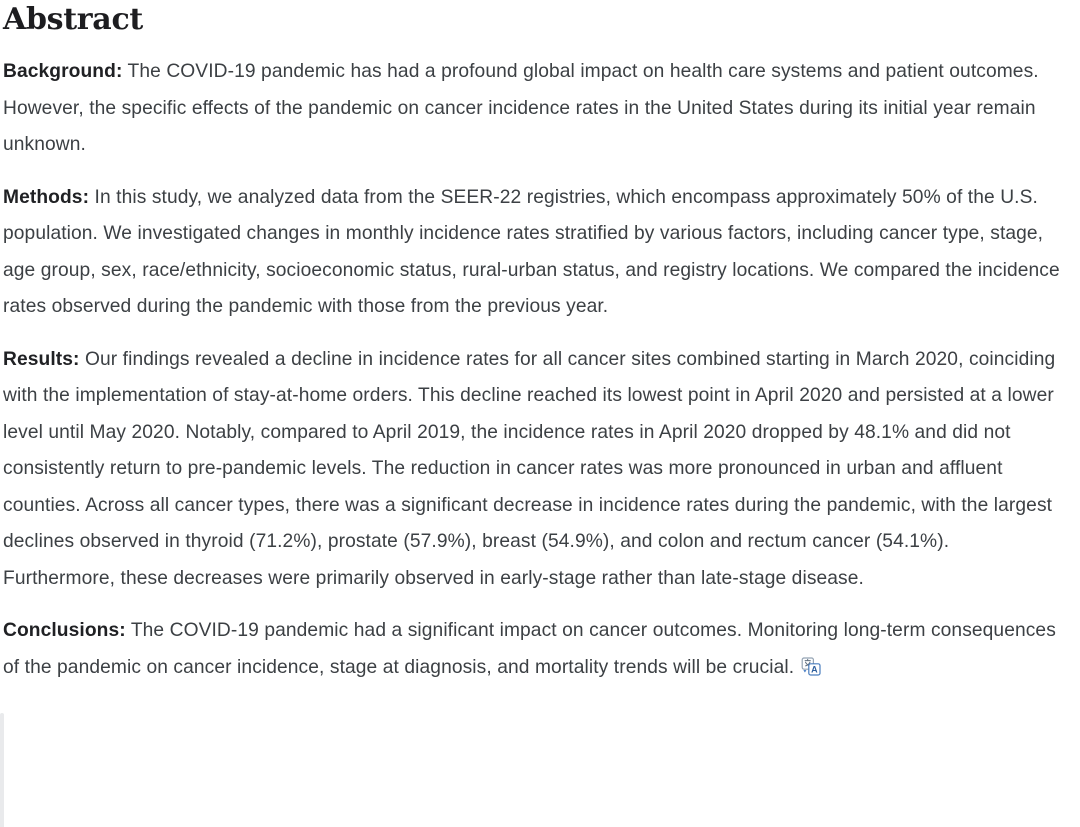 The width and height of the screenshot is (1080, 827). Describe the element at coordinates (814, 669) in the screenshot. I see `translate-icon-letter: A` at that location.